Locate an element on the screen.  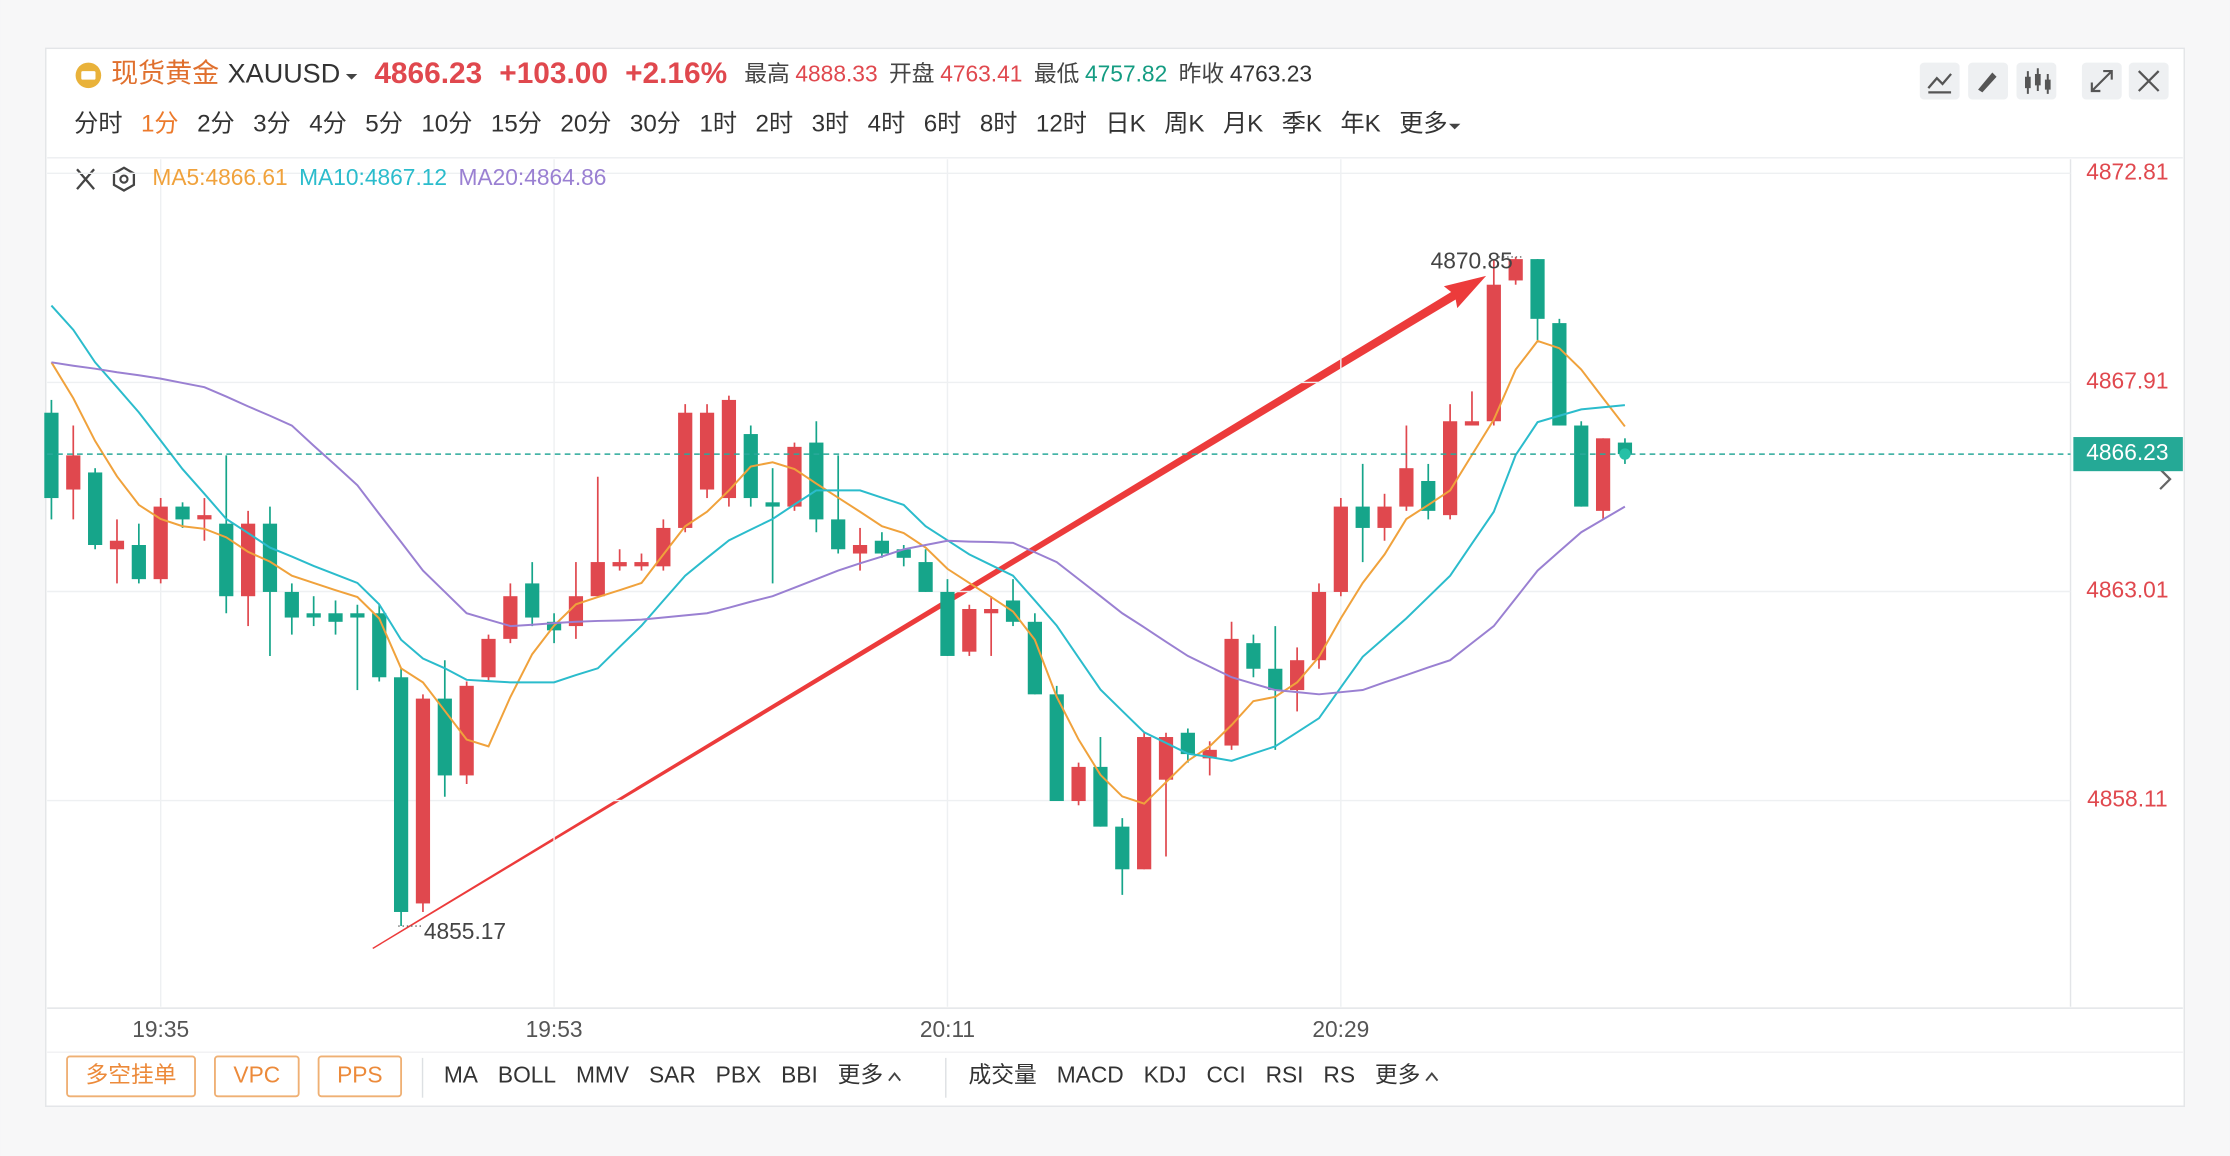
indicator: RS is located at coordinates (1339, 1074).